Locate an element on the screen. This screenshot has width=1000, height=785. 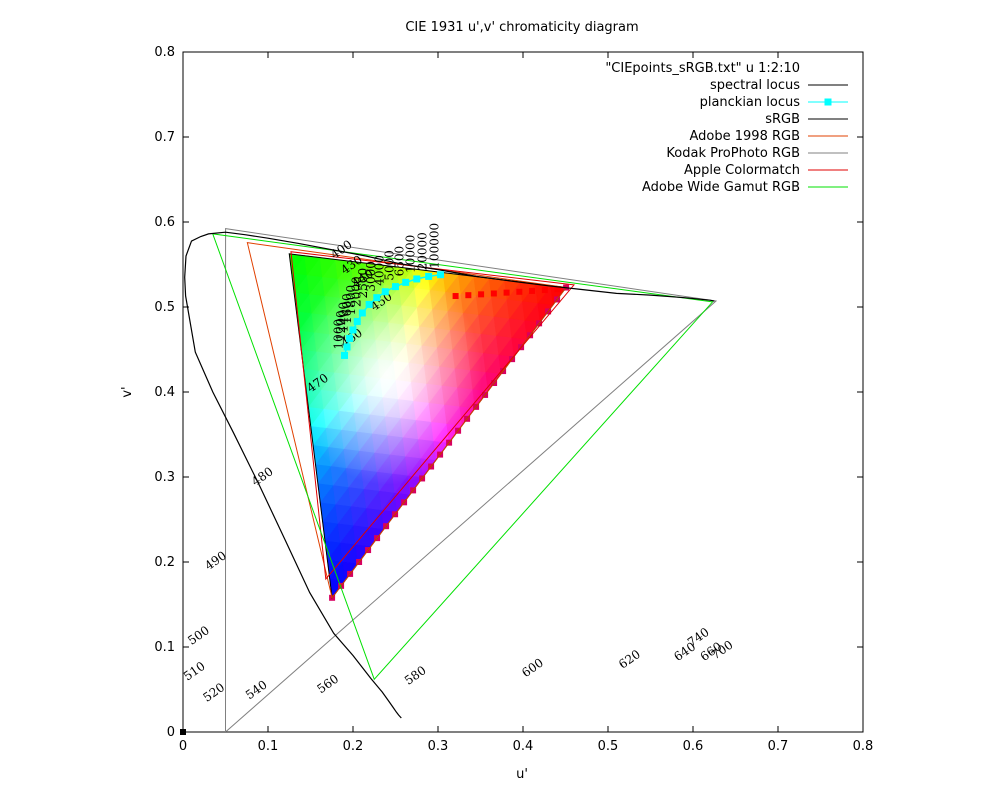
cct-label: 1200 is located at coordinates (341, 325).